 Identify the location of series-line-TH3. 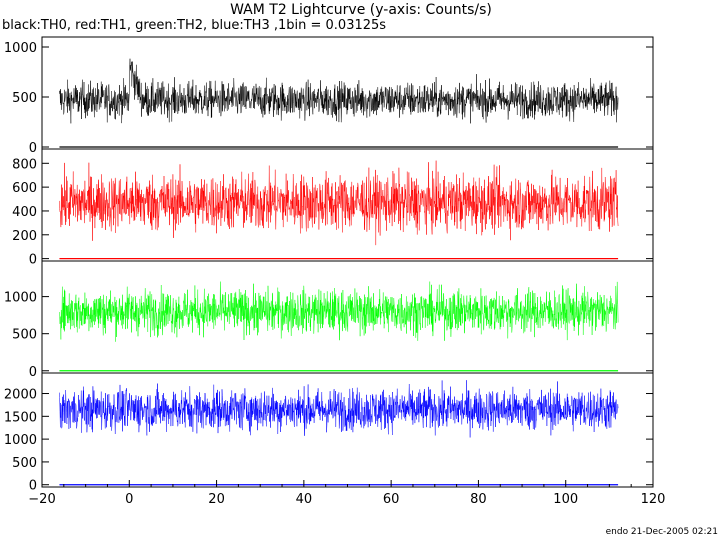
(339, 409).